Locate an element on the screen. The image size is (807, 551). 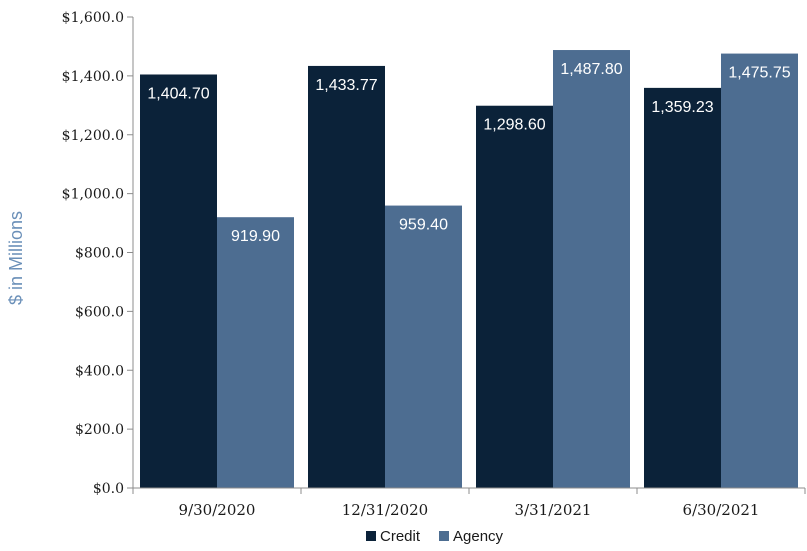
y-tick-label: $0.0 is located at coordinates (108, 489).